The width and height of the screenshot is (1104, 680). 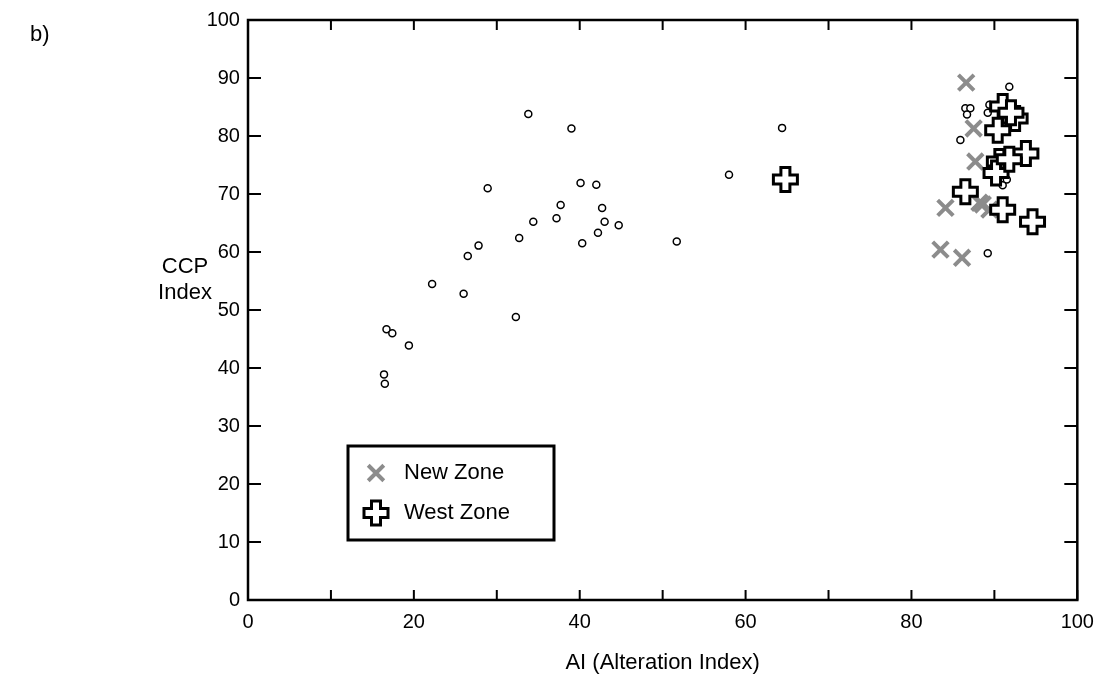 I want to click on y-tick-label: 40, so click(x=228, y=366).